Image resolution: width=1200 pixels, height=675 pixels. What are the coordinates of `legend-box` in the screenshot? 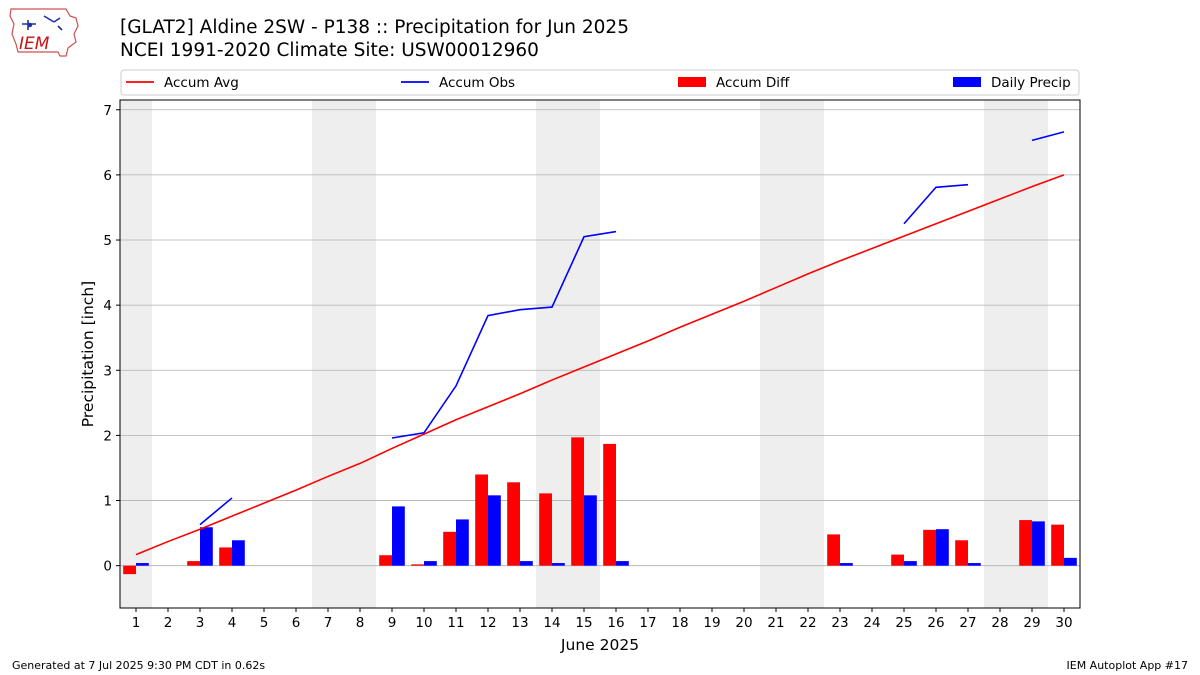 It's located at (600, 82).